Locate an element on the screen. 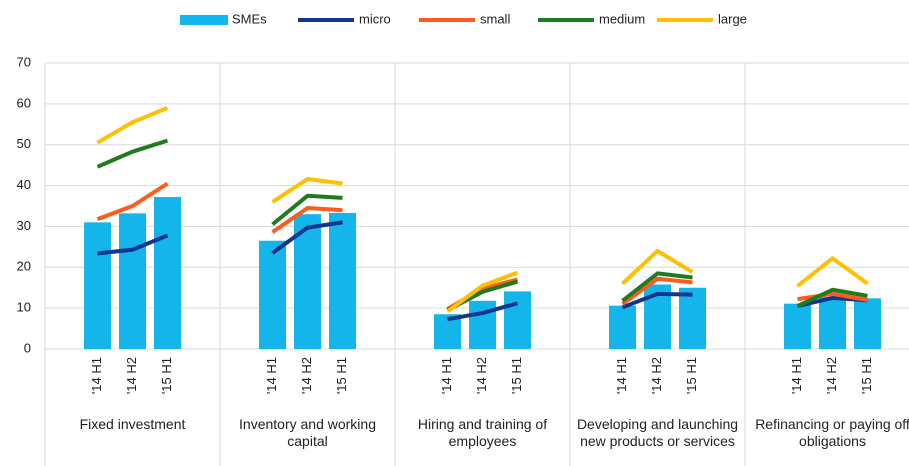 The image size is (909, 466). legend-label: micro is located at coordinates (375, 18).